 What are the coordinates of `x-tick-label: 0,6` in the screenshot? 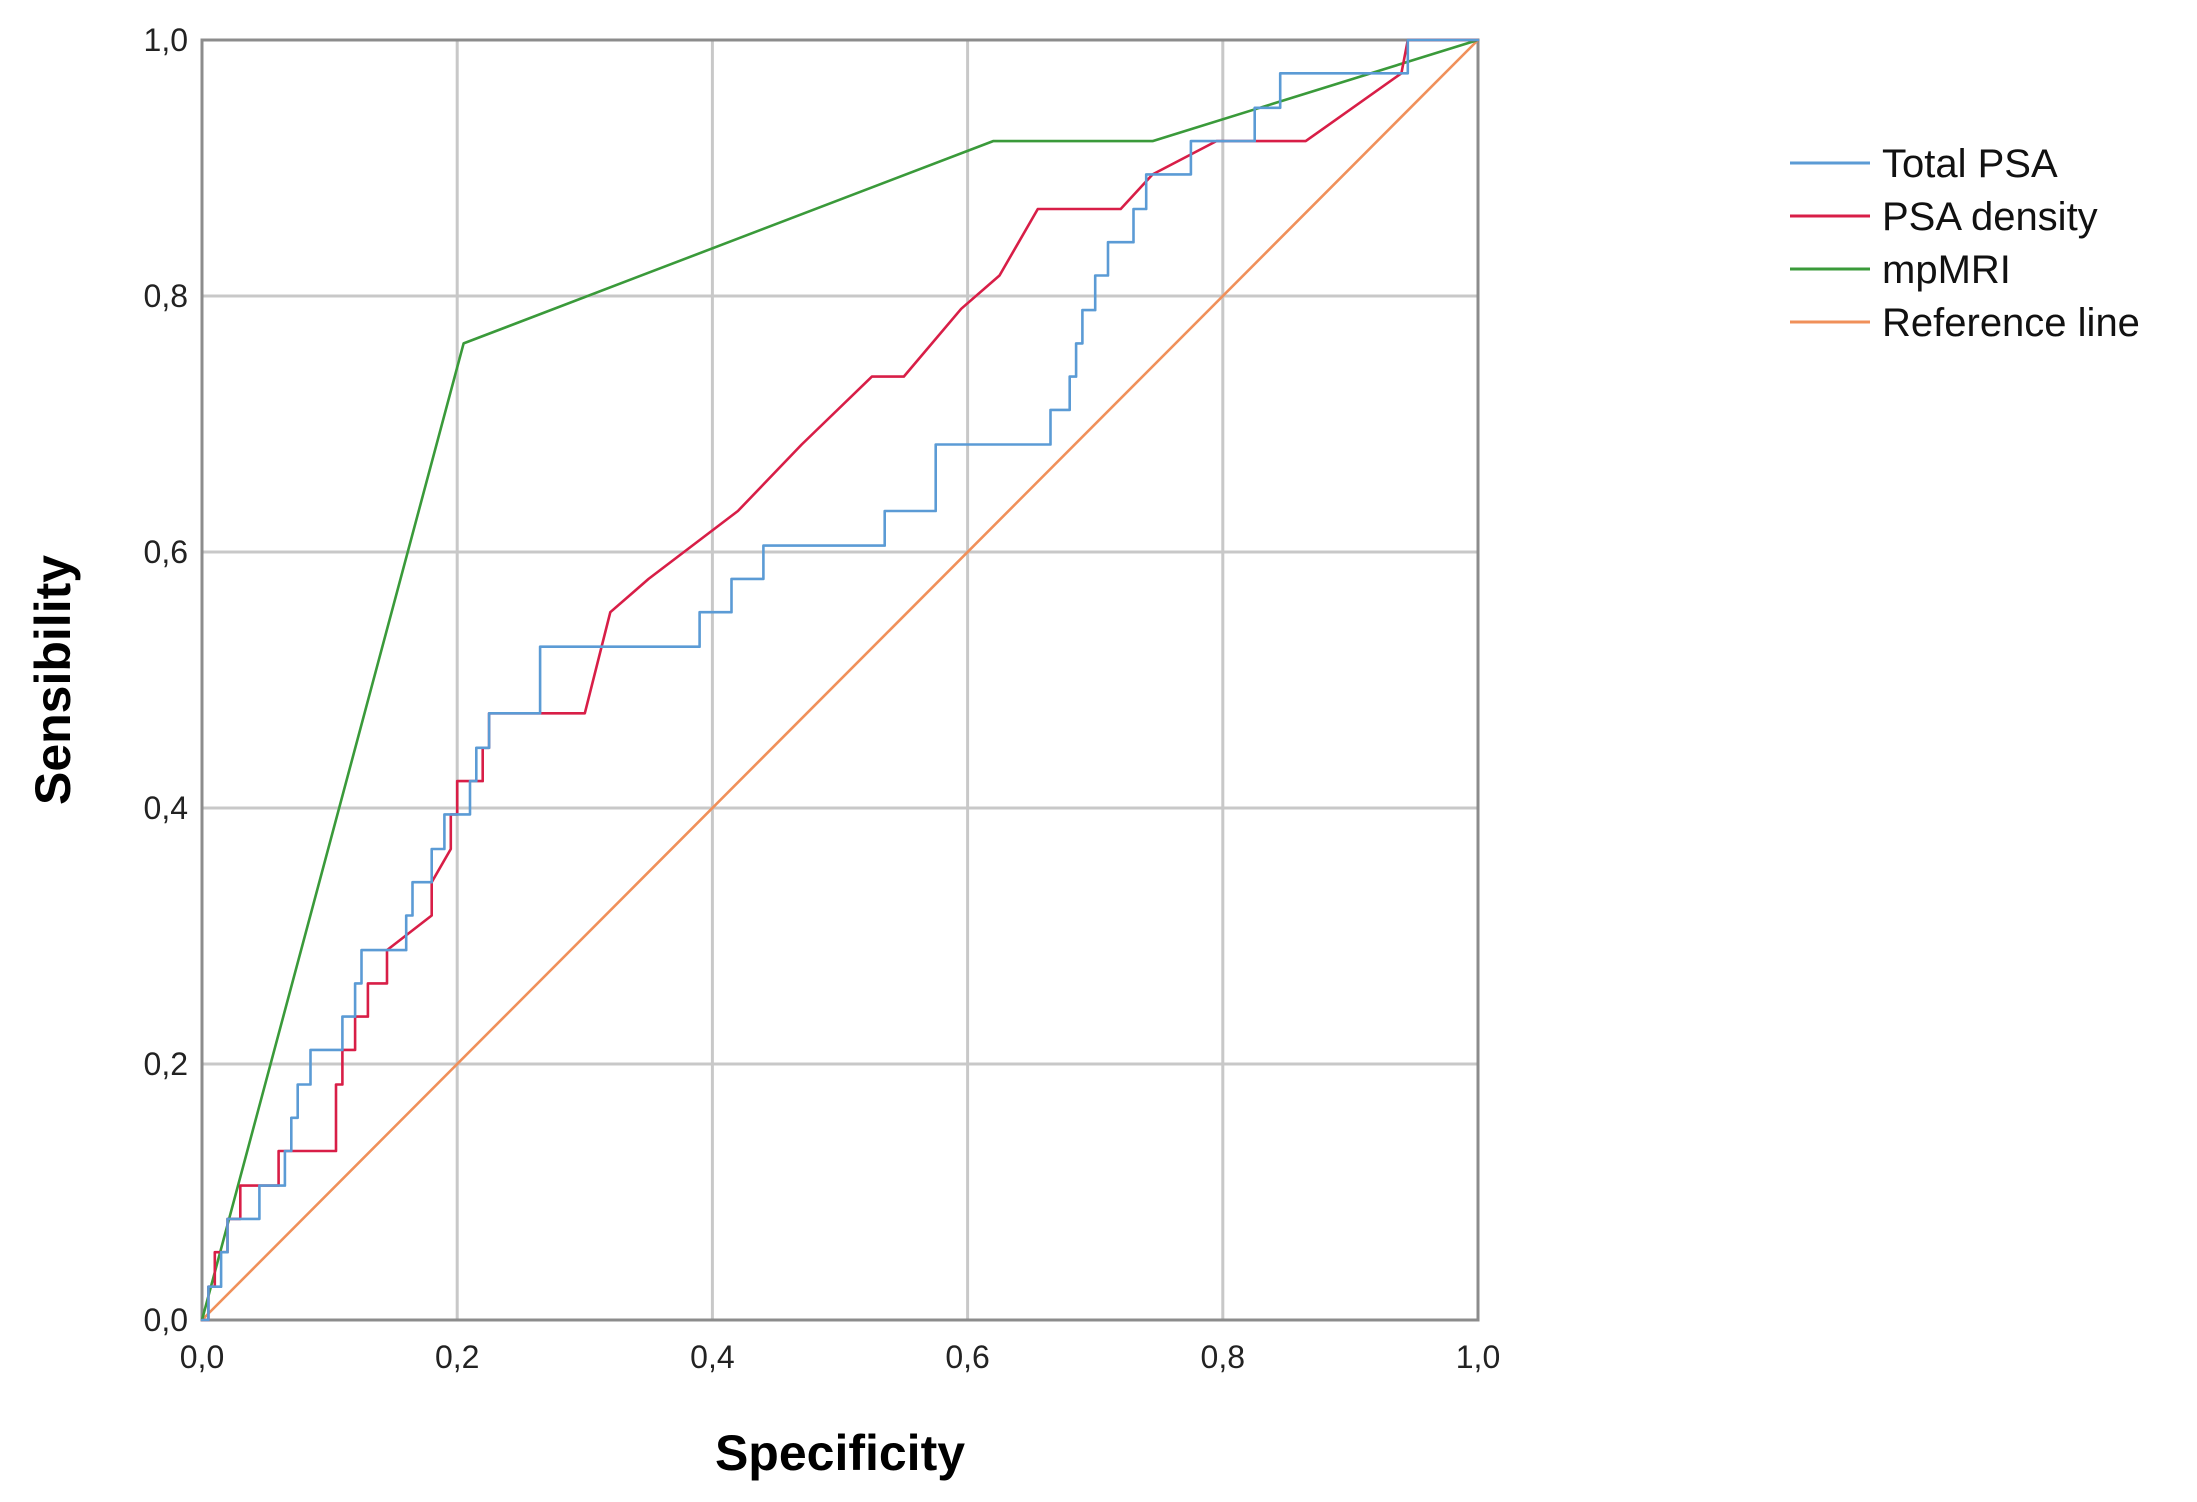 It's located at (967, 1357).